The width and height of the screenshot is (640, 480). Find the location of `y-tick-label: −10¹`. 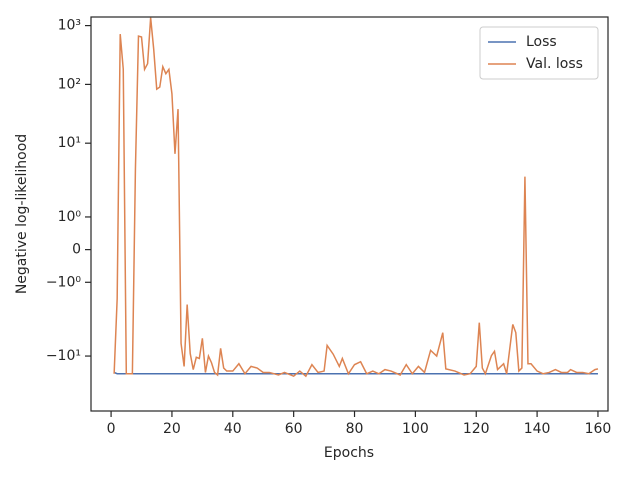

y-tick-label: −10¹ is located at coordinates (63, 356).